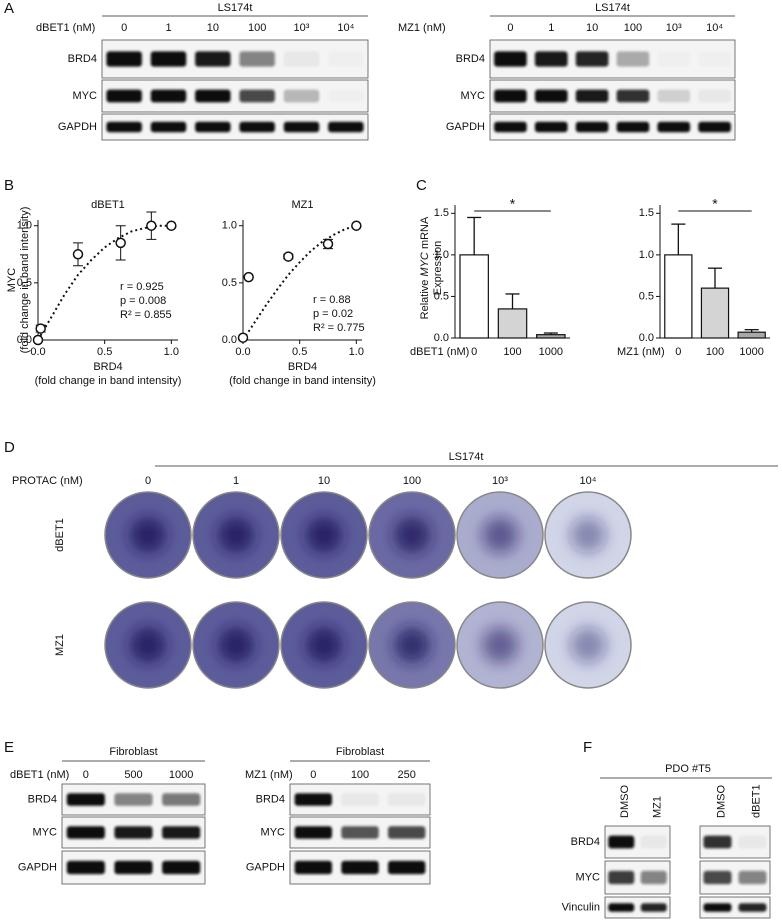 This screenshot has width=782, height=920. Describe the element at coordinates (466, 457) in the screenshot. I see `plates-title: LS174t` at that location.